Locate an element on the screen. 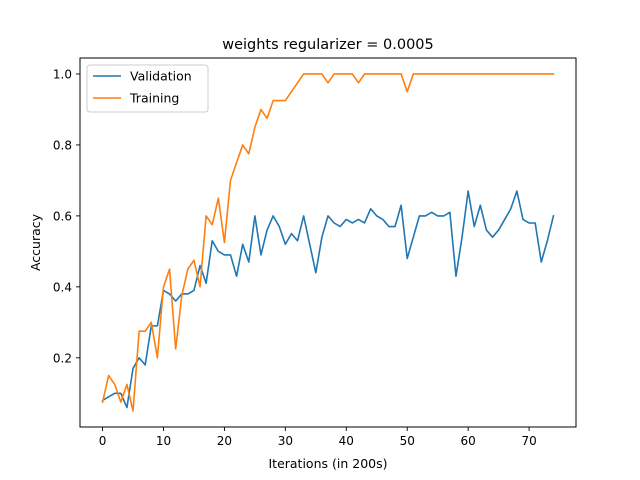 Image resolution: width=640 pixels, height=480 pixels. y-tick-label: 0.8 is located at coordinates (62, 145).